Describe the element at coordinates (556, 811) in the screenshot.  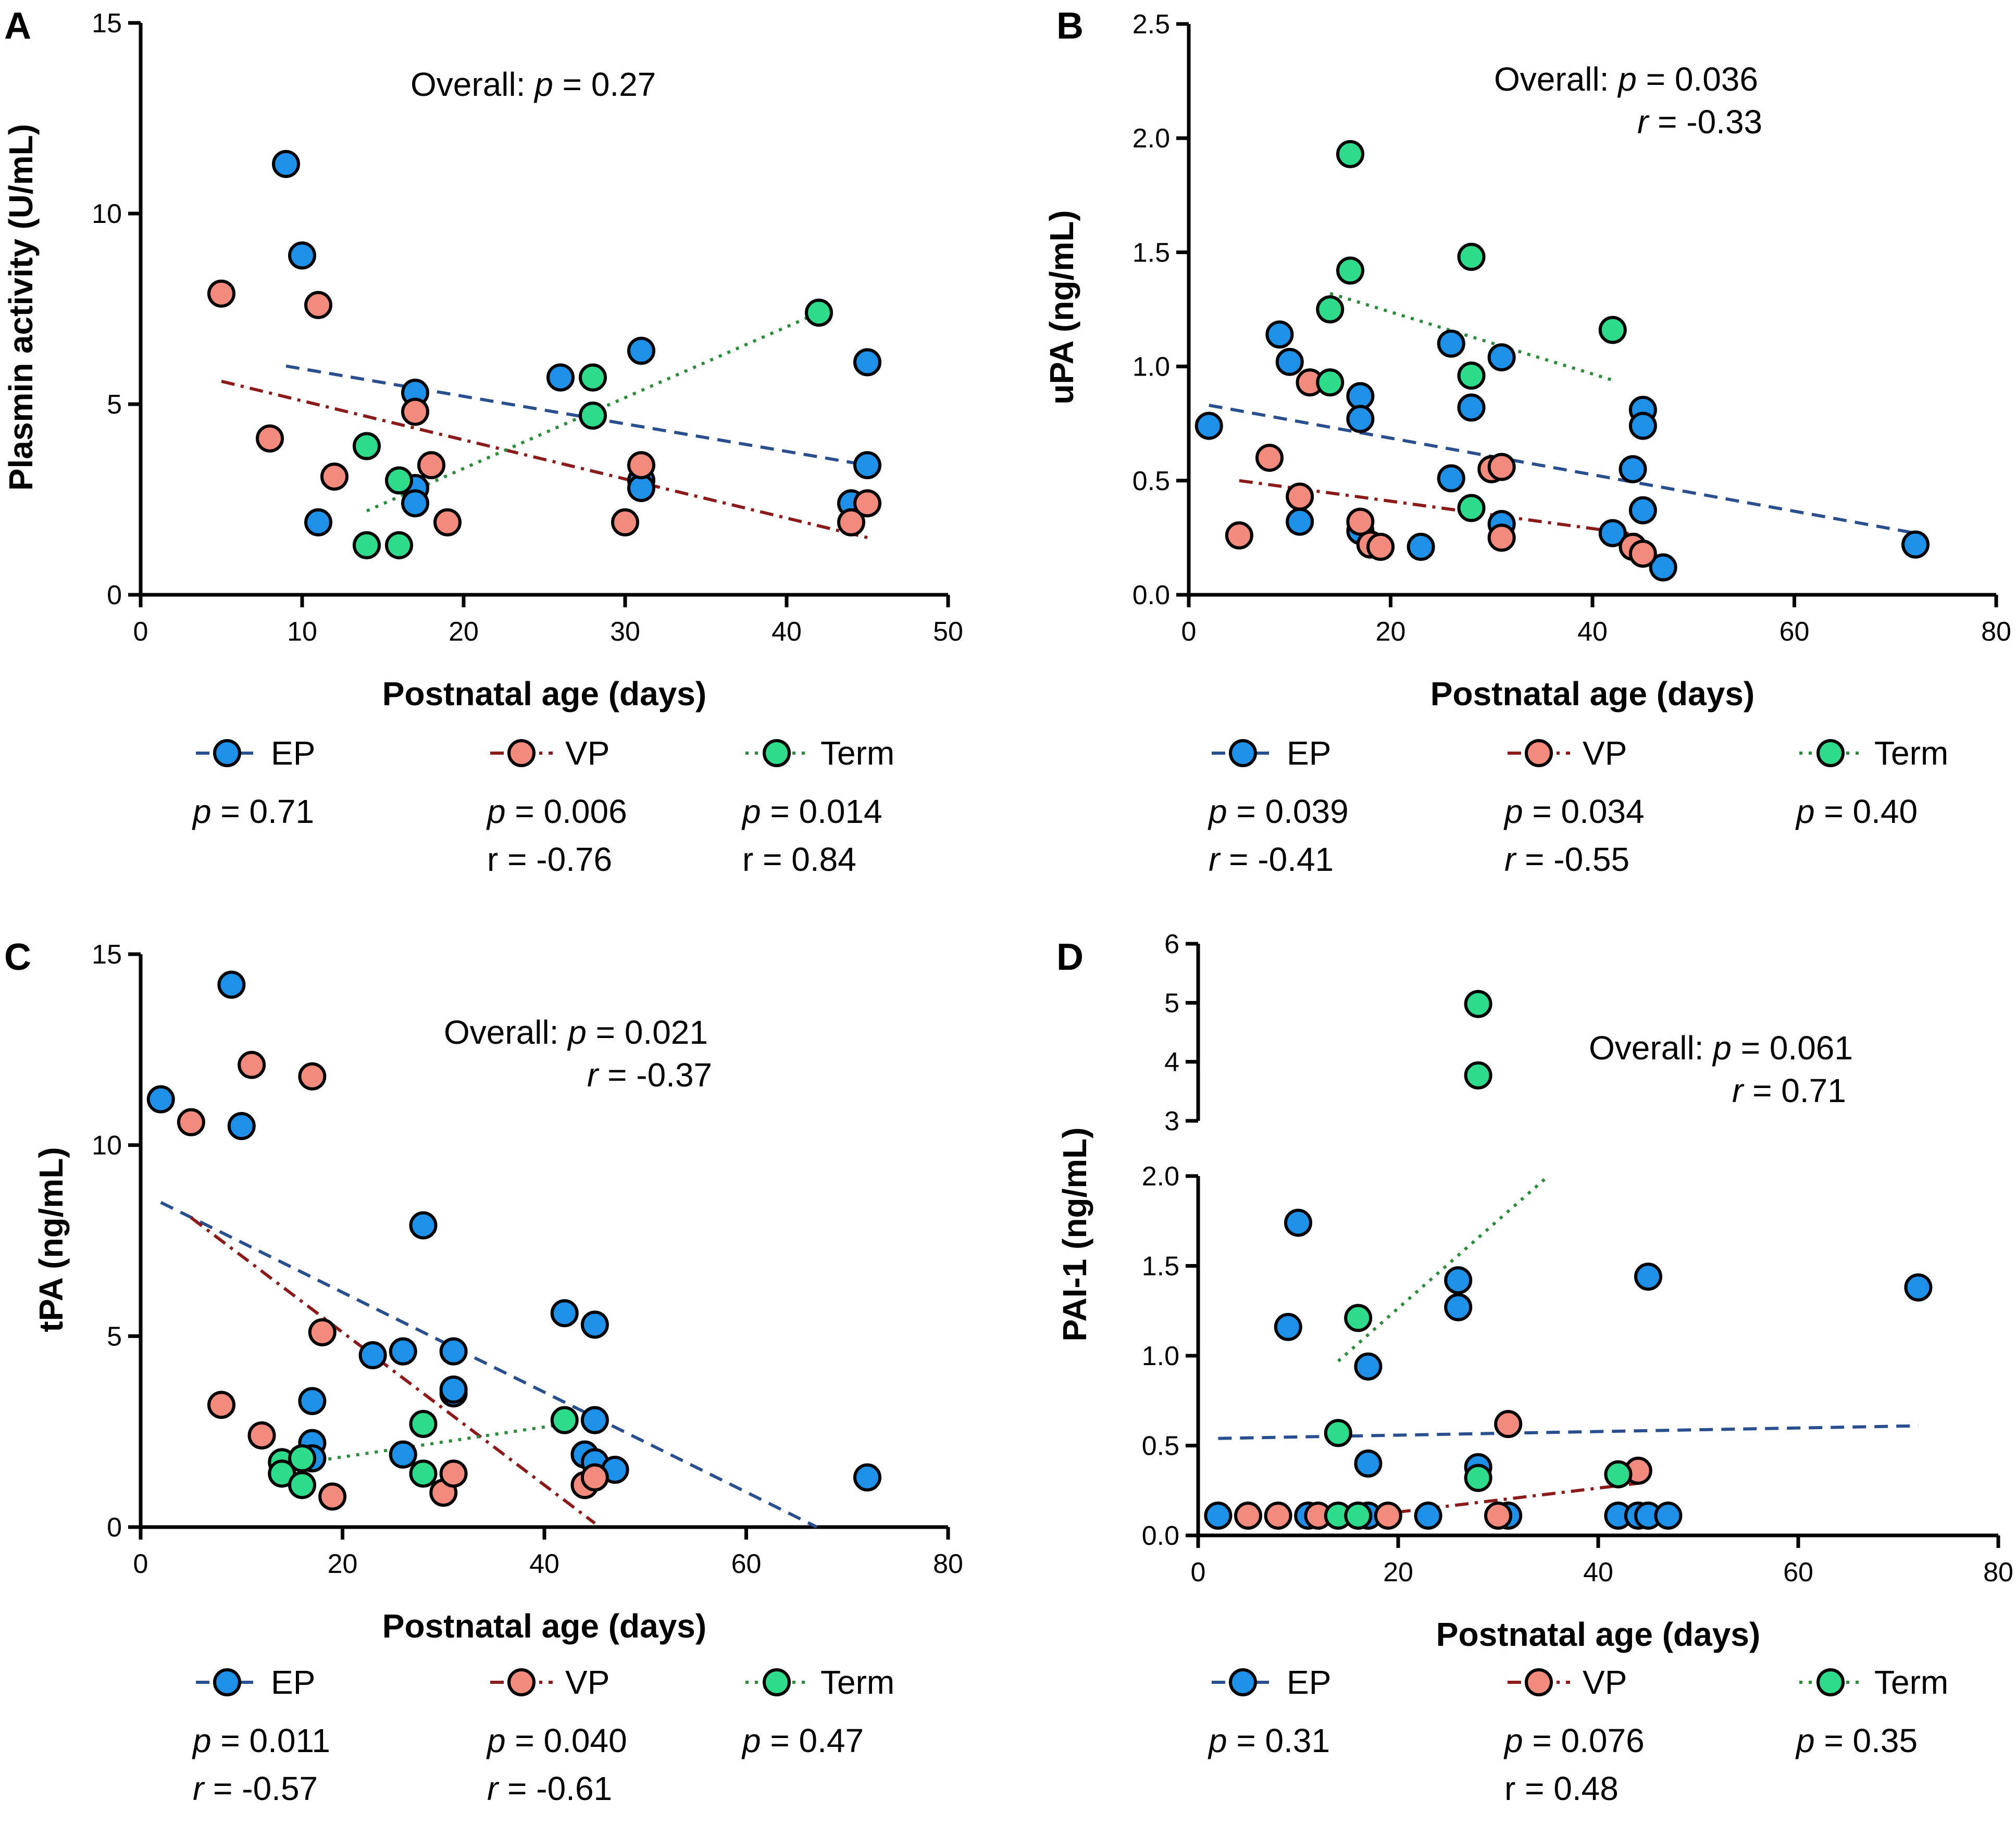
I see `stat-p-vp: p = 0.006` at that location.